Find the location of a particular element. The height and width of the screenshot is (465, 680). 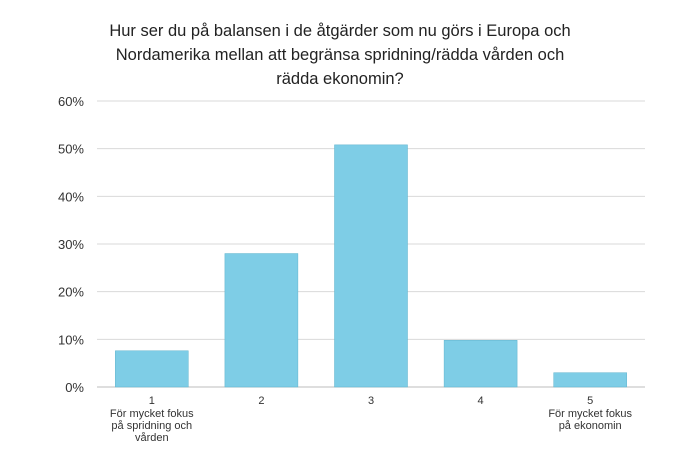

y-tick-label: 40% is located at coordinates (71, 196).